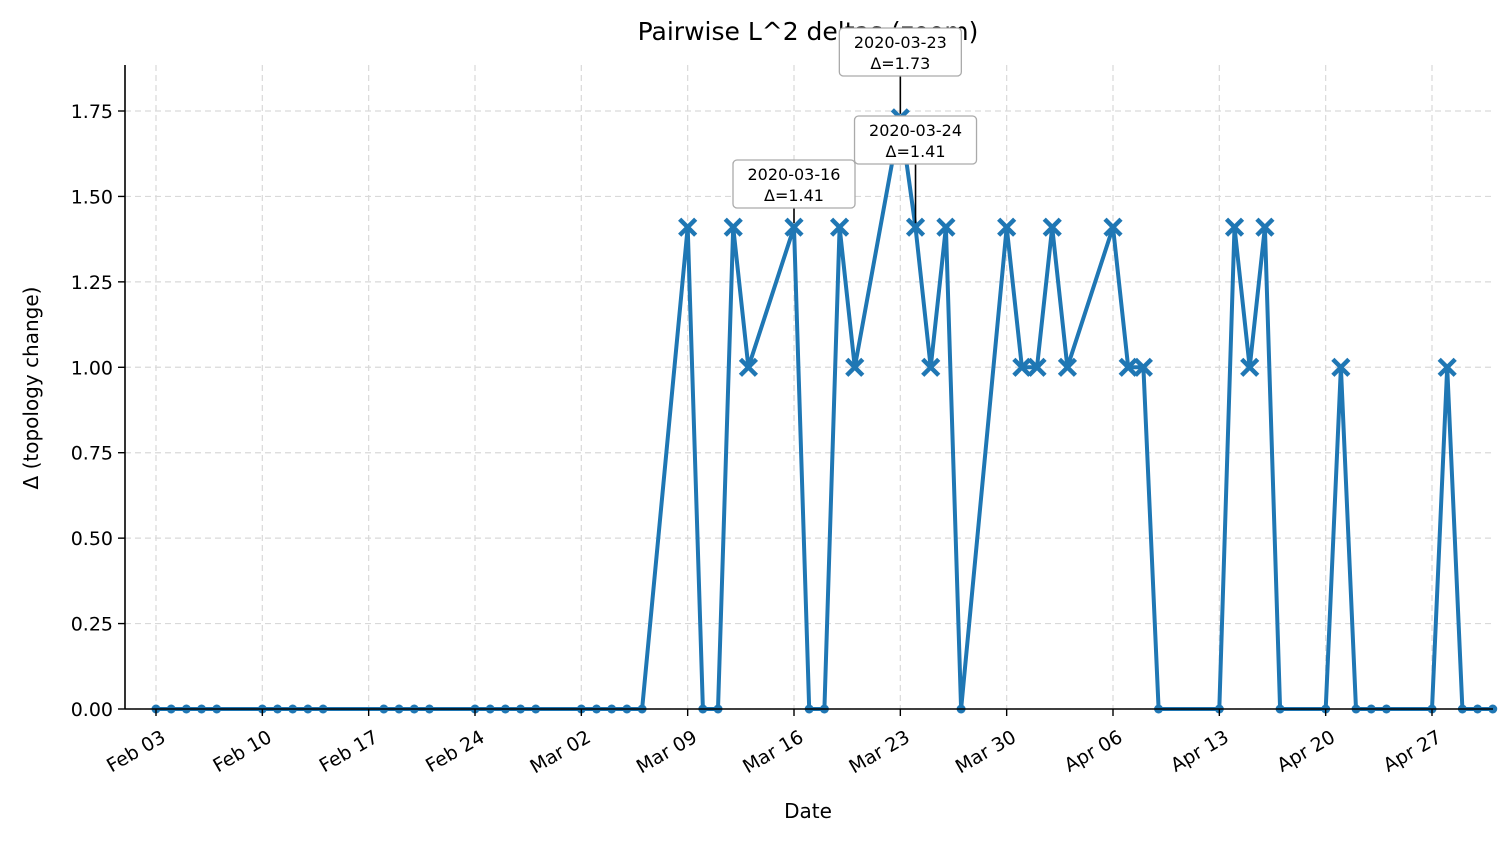  What do you see at coordinates (1094, 751) in the screenshot?
I see `x-tick-label: Apr 06` at bounding box center [1094, 751].